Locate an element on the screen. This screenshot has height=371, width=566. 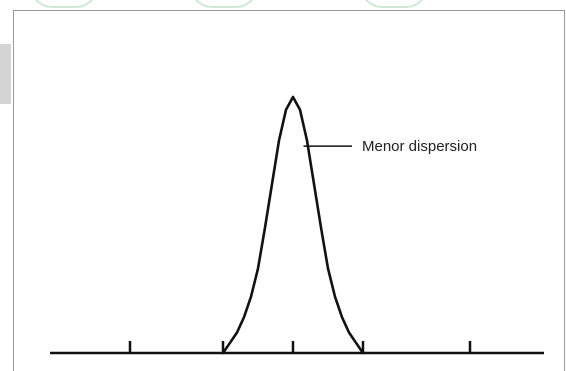
side-scroll-tab is located at coordinates (5, 74).